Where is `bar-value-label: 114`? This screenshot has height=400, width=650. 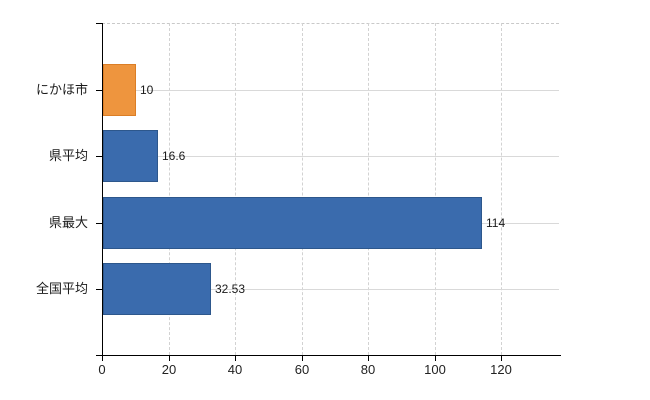 bar-value-label: 114 is located at coordinates (496, 223).